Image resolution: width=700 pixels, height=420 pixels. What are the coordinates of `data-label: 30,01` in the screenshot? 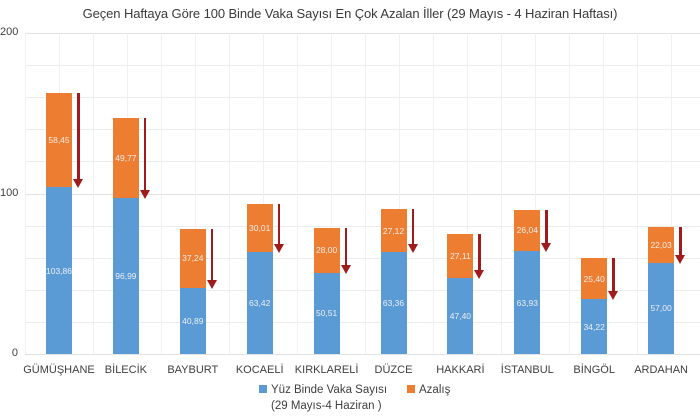 It's located at (260, 228).